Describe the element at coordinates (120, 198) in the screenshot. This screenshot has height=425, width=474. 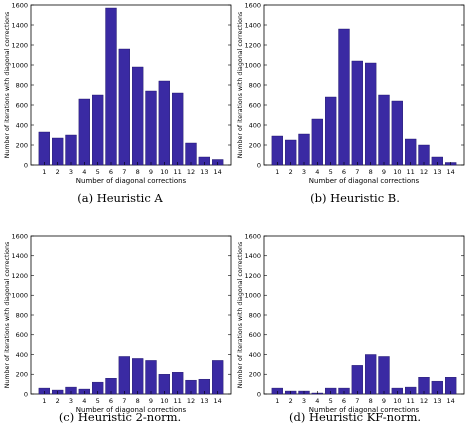
I see `subfigure-caption: (a) Heuristic A` at that location.